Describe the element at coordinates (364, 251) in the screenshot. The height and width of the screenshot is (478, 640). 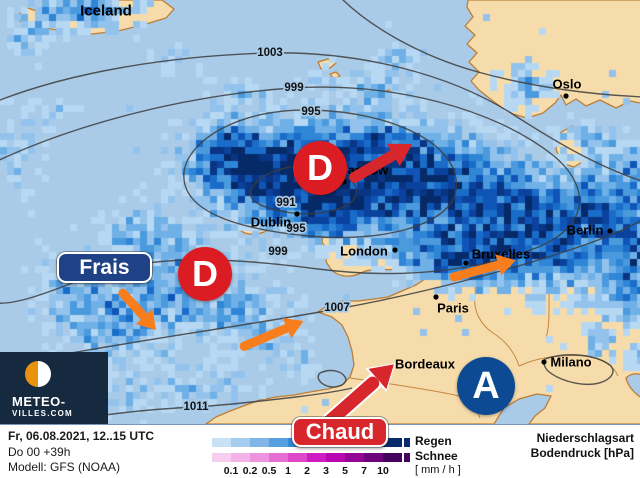
I see `city-label: London` at that location.